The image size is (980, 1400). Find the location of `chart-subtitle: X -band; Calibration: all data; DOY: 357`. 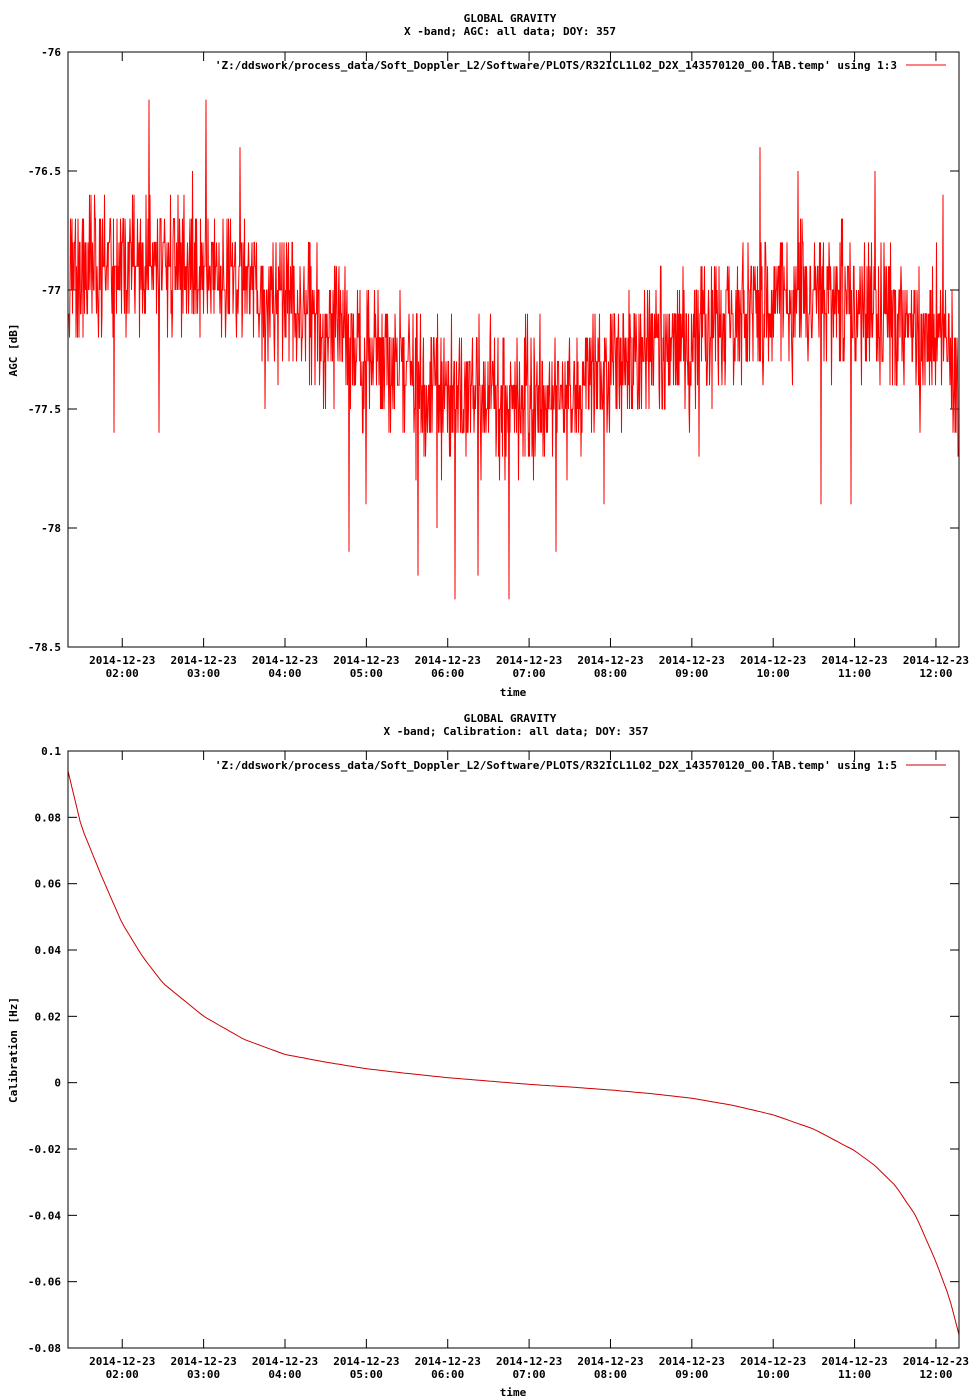

chart-subtitle: X -band; Calibration: all data; DOY: 357 is located at coordinates (516, 731).